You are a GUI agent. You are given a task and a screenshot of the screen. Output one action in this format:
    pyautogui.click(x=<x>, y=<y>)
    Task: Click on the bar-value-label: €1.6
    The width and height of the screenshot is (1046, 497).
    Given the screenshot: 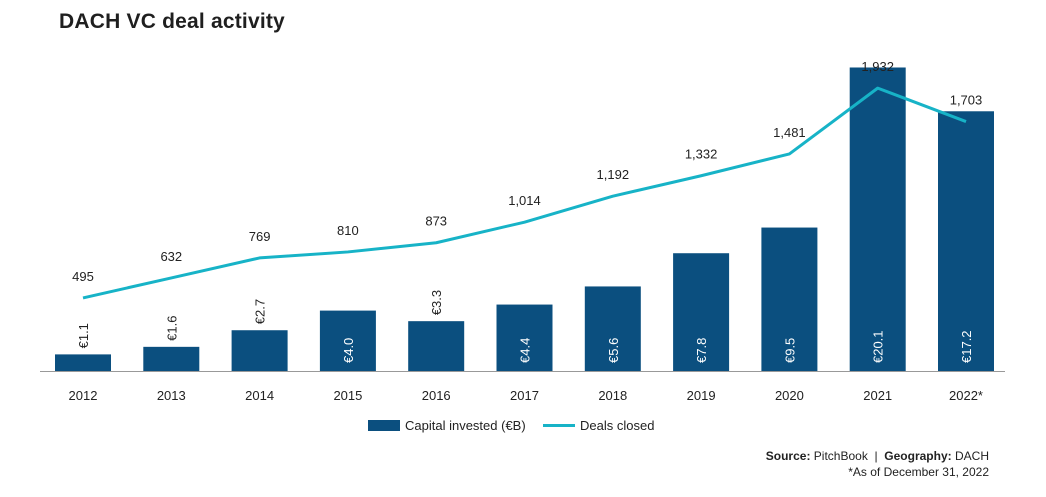 What is the action you would take?
    pyautogui.click(x=171, y=328)
    